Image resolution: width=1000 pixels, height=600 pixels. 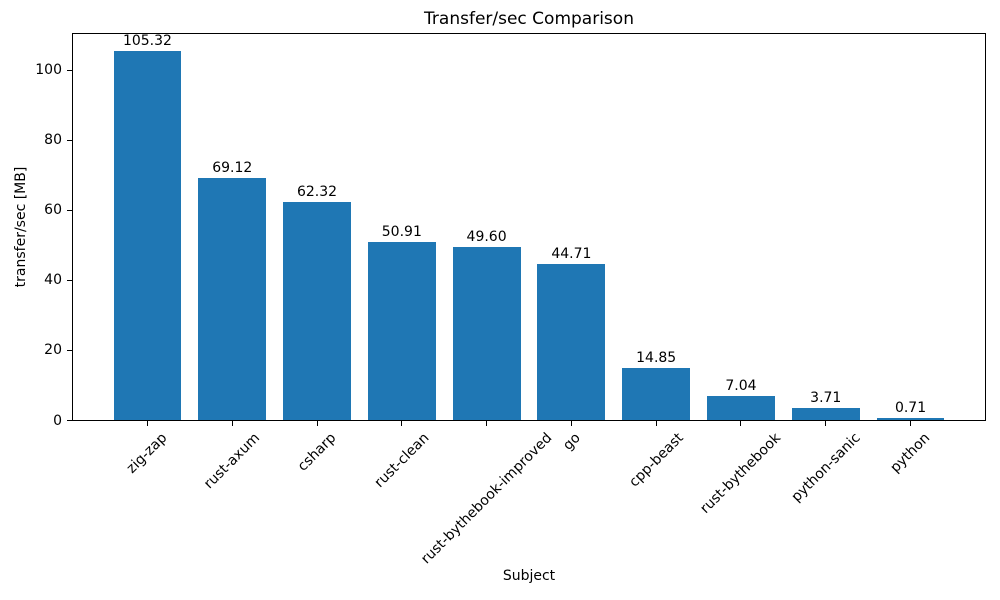 What do you see at coordinates (486, 333) in the screenshot?
I see `bar-rust-bythebook-improved` at bounding box center [486, 333].